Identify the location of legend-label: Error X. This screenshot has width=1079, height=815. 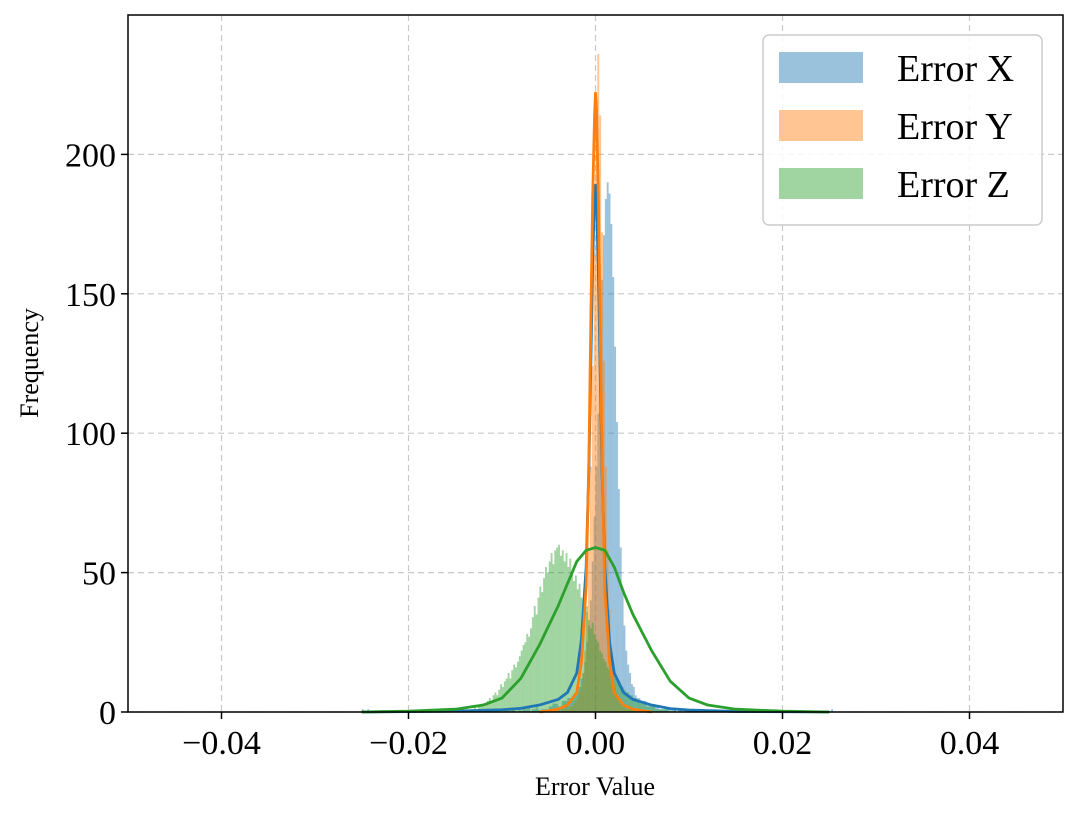
(955, 69).